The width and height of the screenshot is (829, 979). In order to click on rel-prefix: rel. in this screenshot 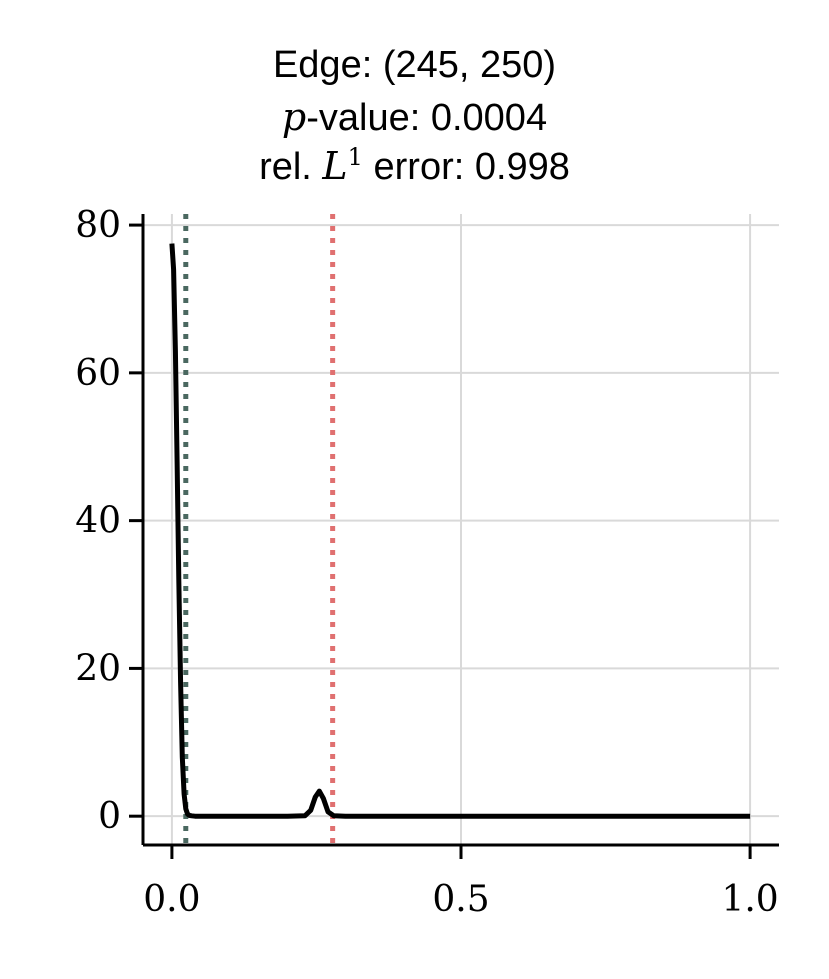, I will do `click(291, 167)`.